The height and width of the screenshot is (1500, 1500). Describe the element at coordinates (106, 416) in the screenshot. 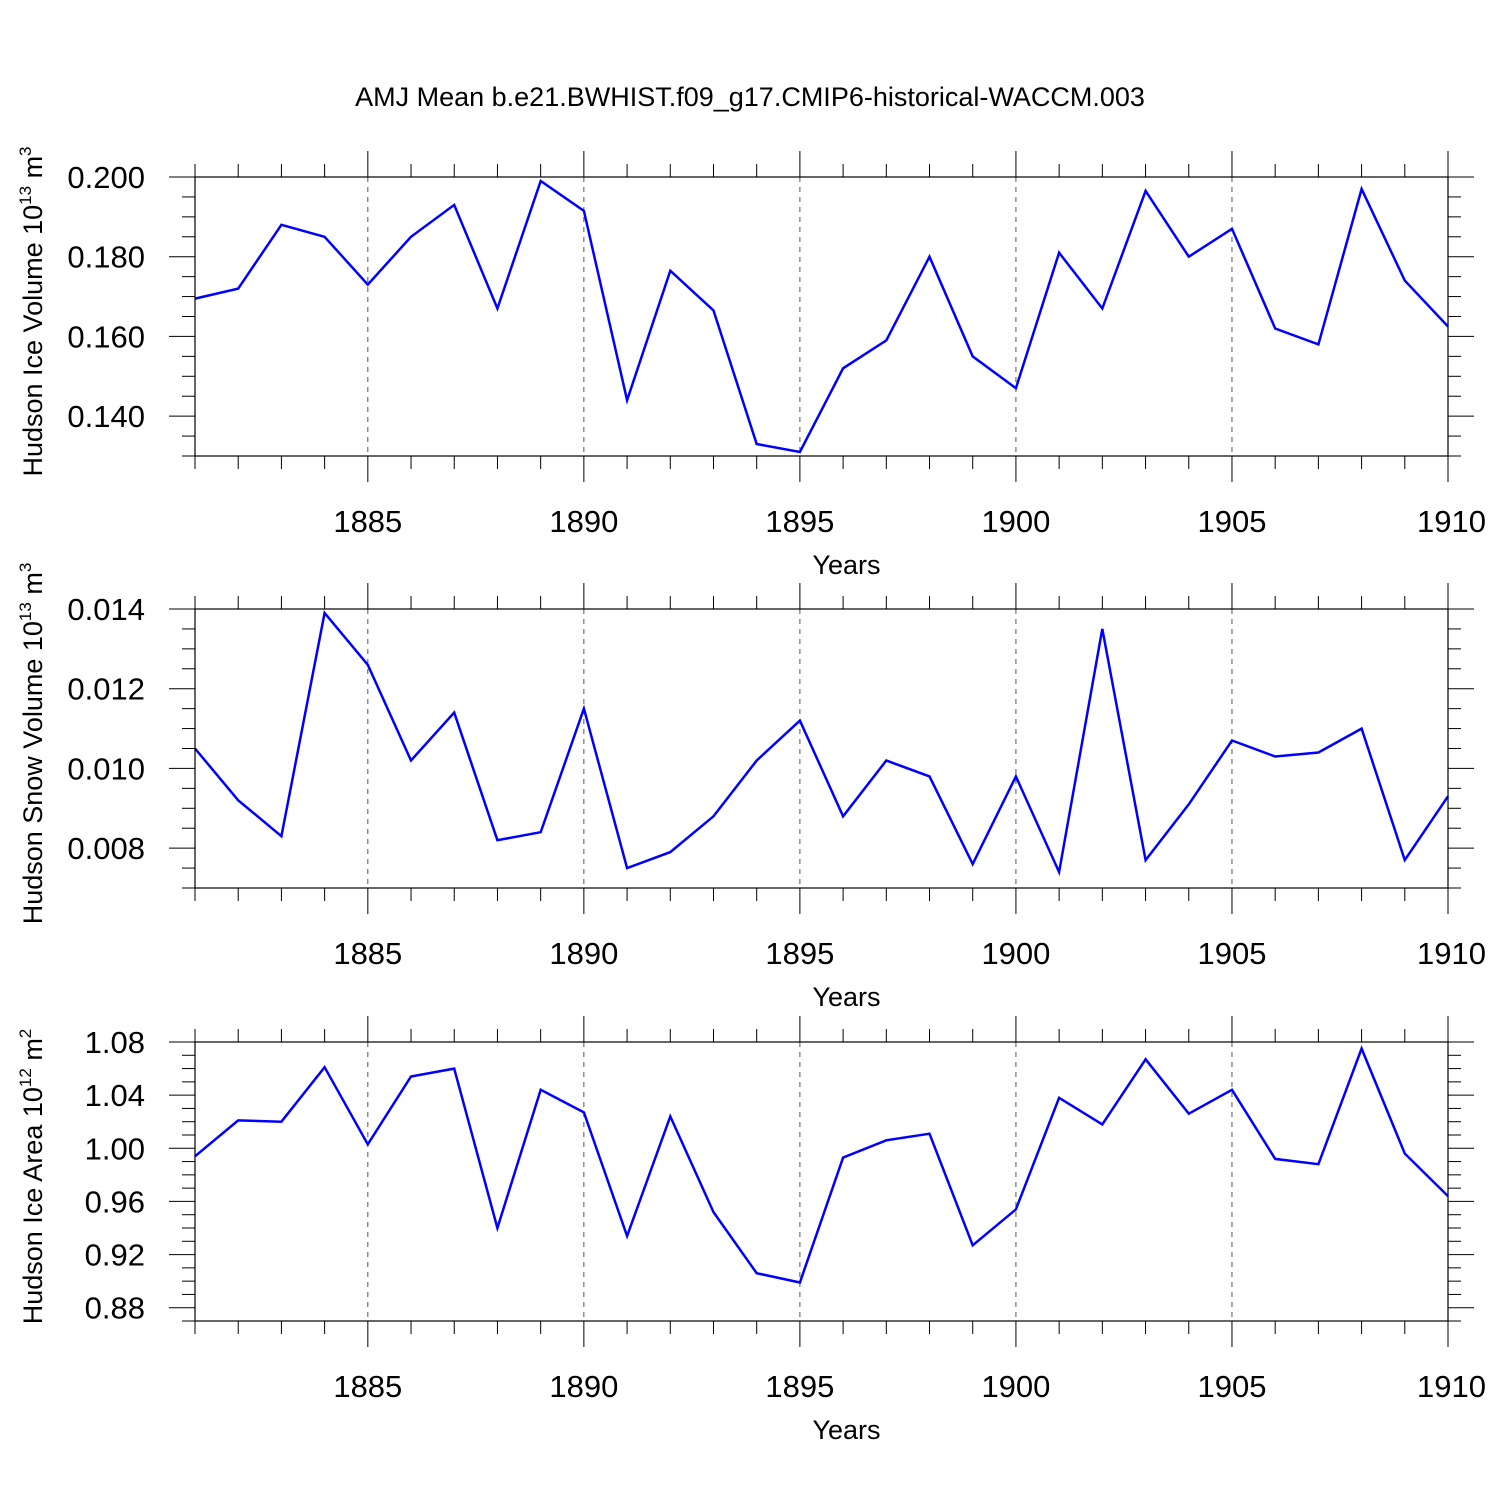

I see `y-tick-label: 0.140` at that location.